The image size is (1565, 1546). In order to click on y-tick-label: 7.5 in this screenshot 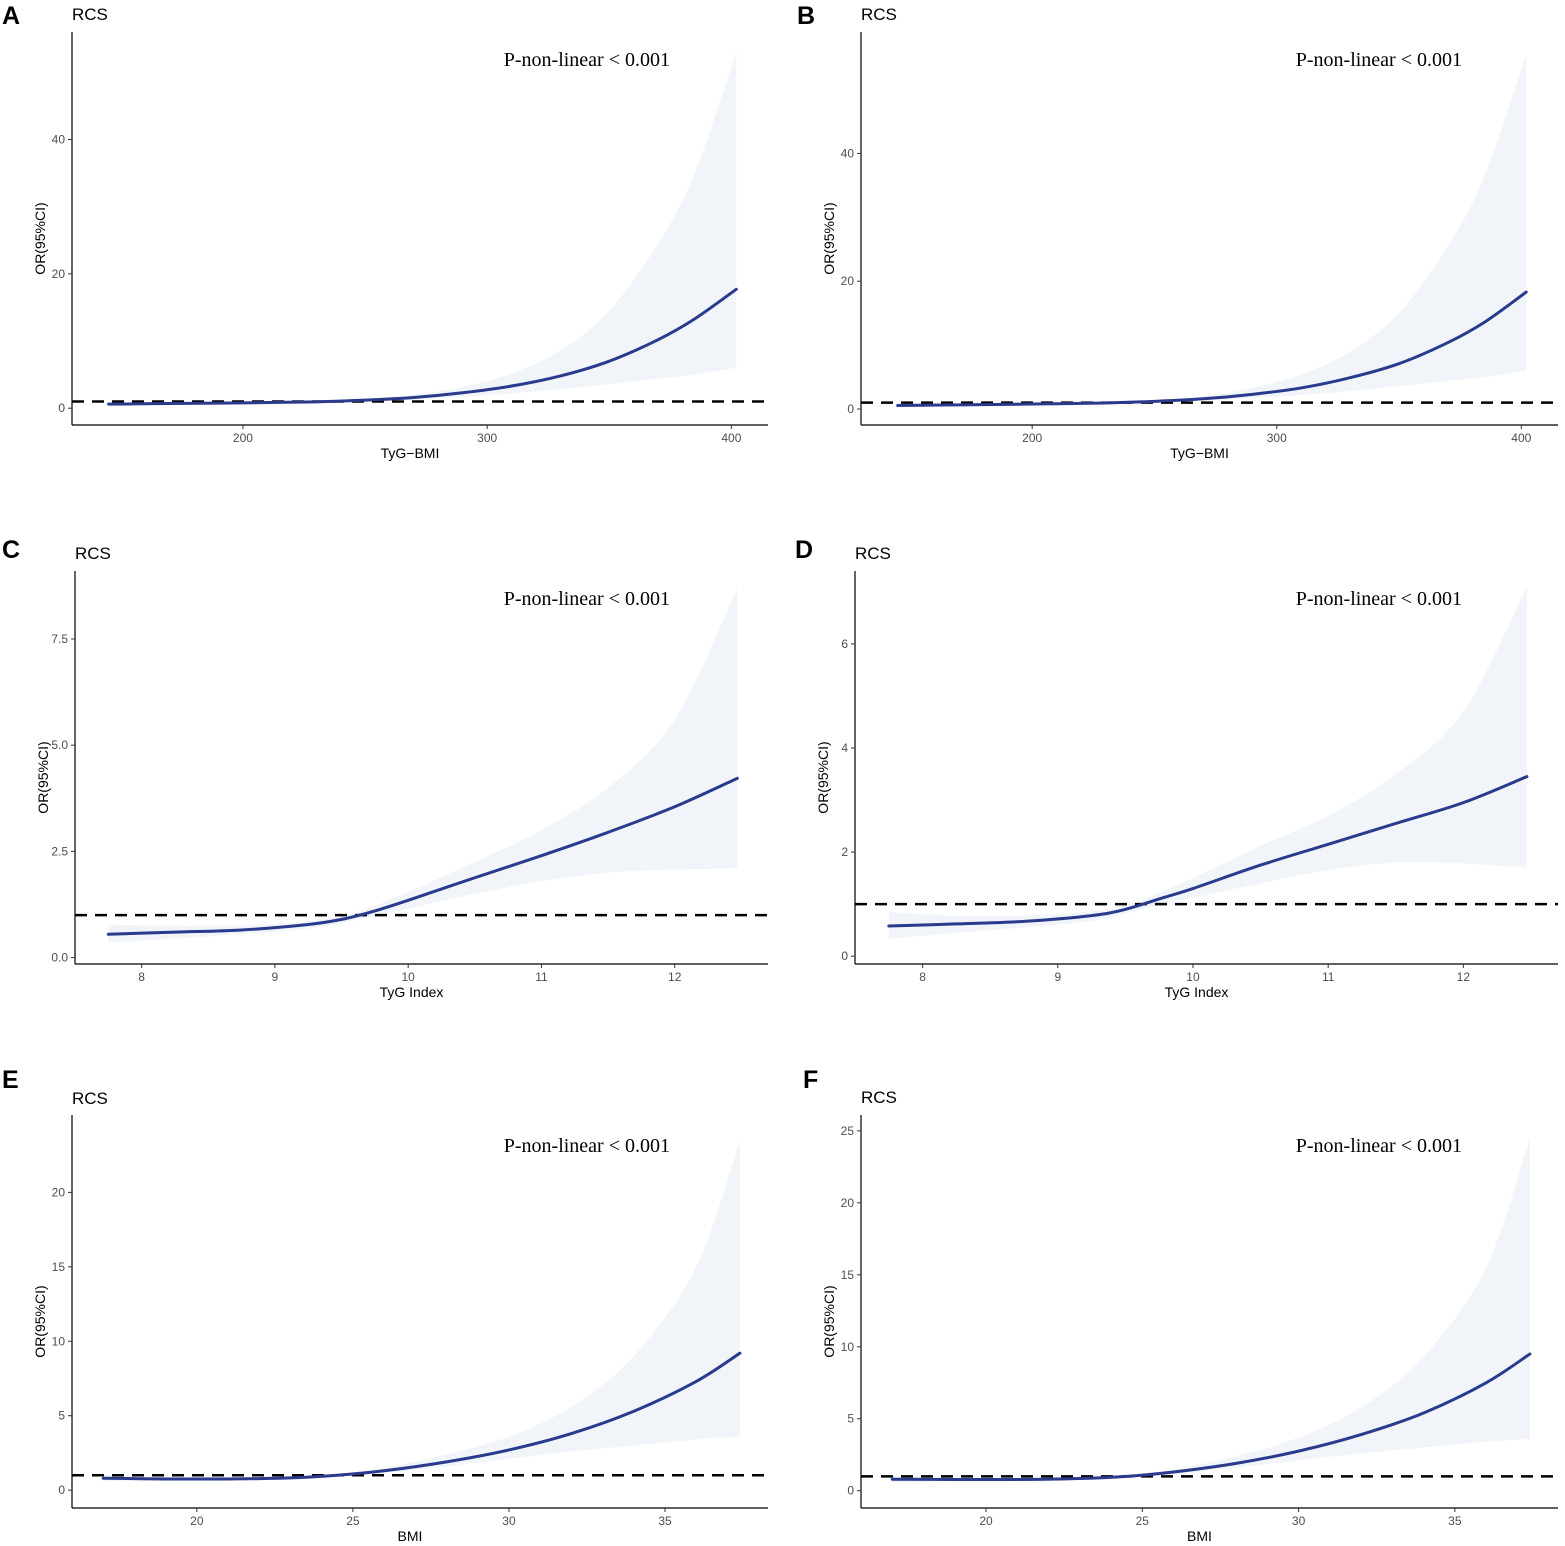, I will do `click(59, 639)`.